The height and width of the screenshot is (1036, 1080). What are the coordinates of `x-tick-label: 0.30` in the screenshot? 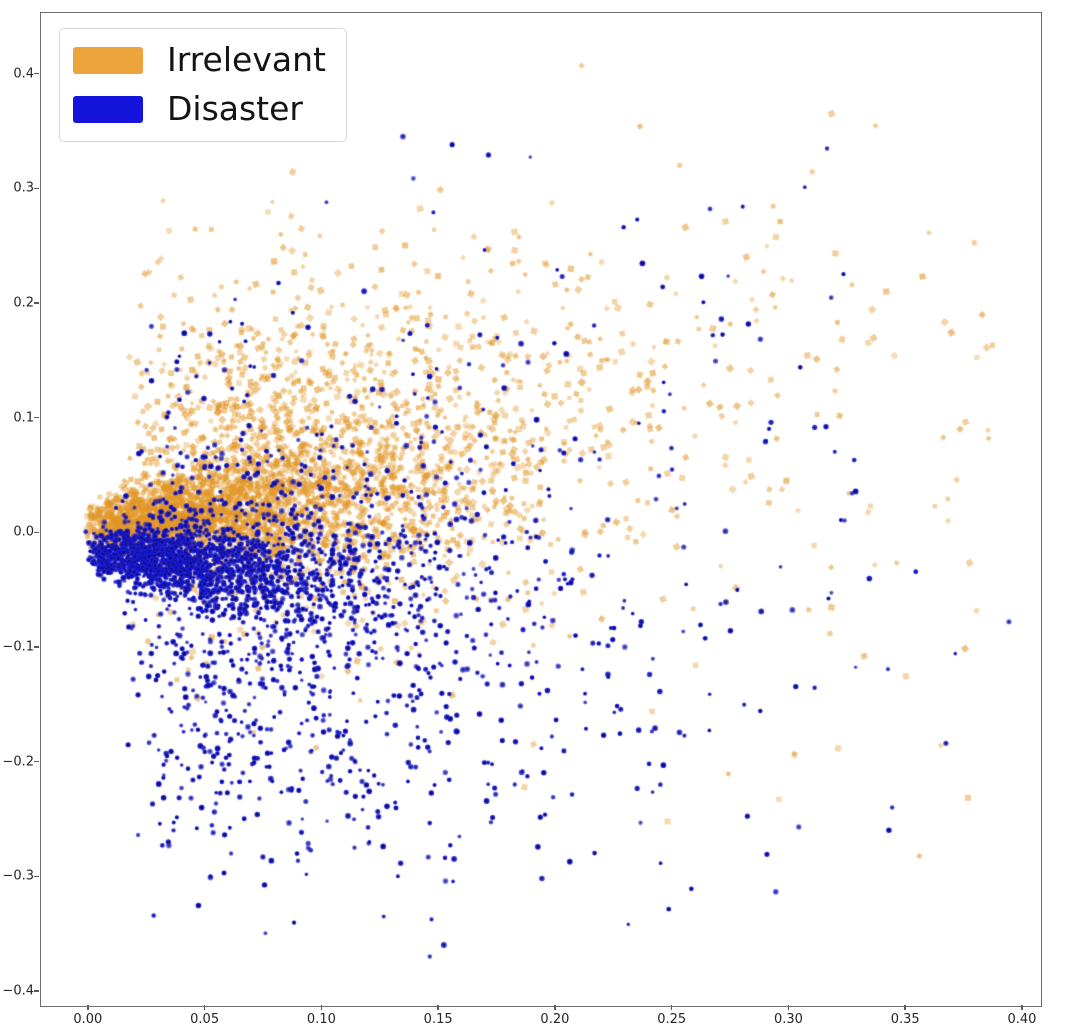 It's located at (788, 1019).